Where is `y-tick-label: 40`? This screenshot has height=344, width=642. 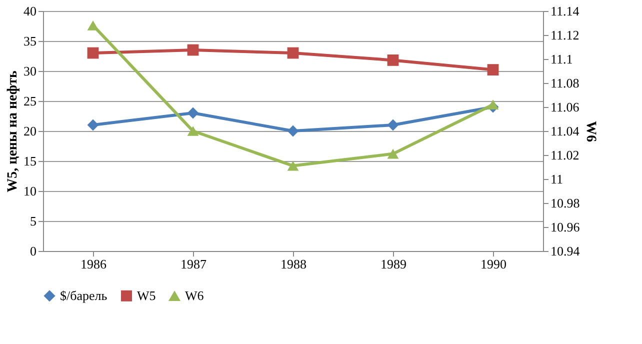
y-tick-label: 40 is located at coordinates (30, 11).